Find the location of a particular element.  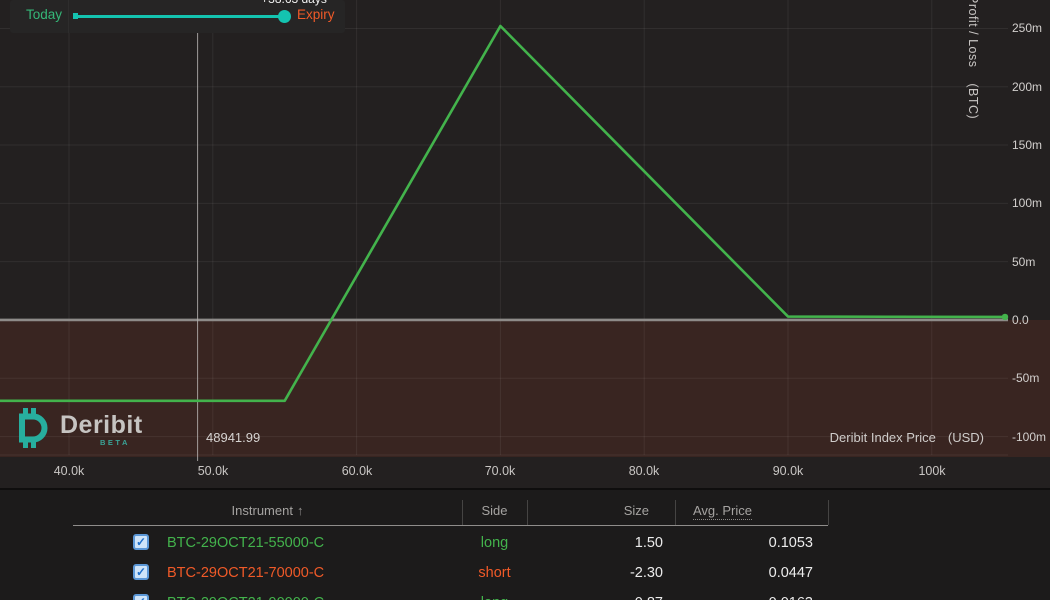

y-axis-tick-label: 200m is located at coordinates (1027, 87).